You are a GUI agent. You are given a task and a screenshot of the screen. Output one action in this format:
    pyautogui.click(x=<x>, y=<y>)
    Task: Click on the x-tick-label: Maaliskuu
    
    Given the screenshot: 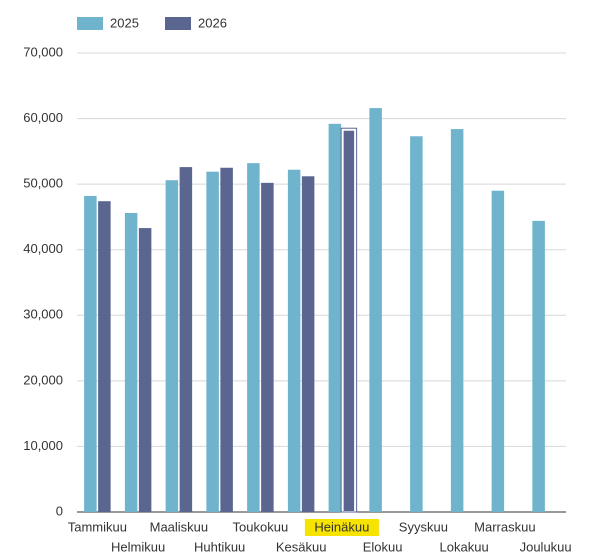 What is the action you would take?
    pyautogui.click(x=179, y=526)
    